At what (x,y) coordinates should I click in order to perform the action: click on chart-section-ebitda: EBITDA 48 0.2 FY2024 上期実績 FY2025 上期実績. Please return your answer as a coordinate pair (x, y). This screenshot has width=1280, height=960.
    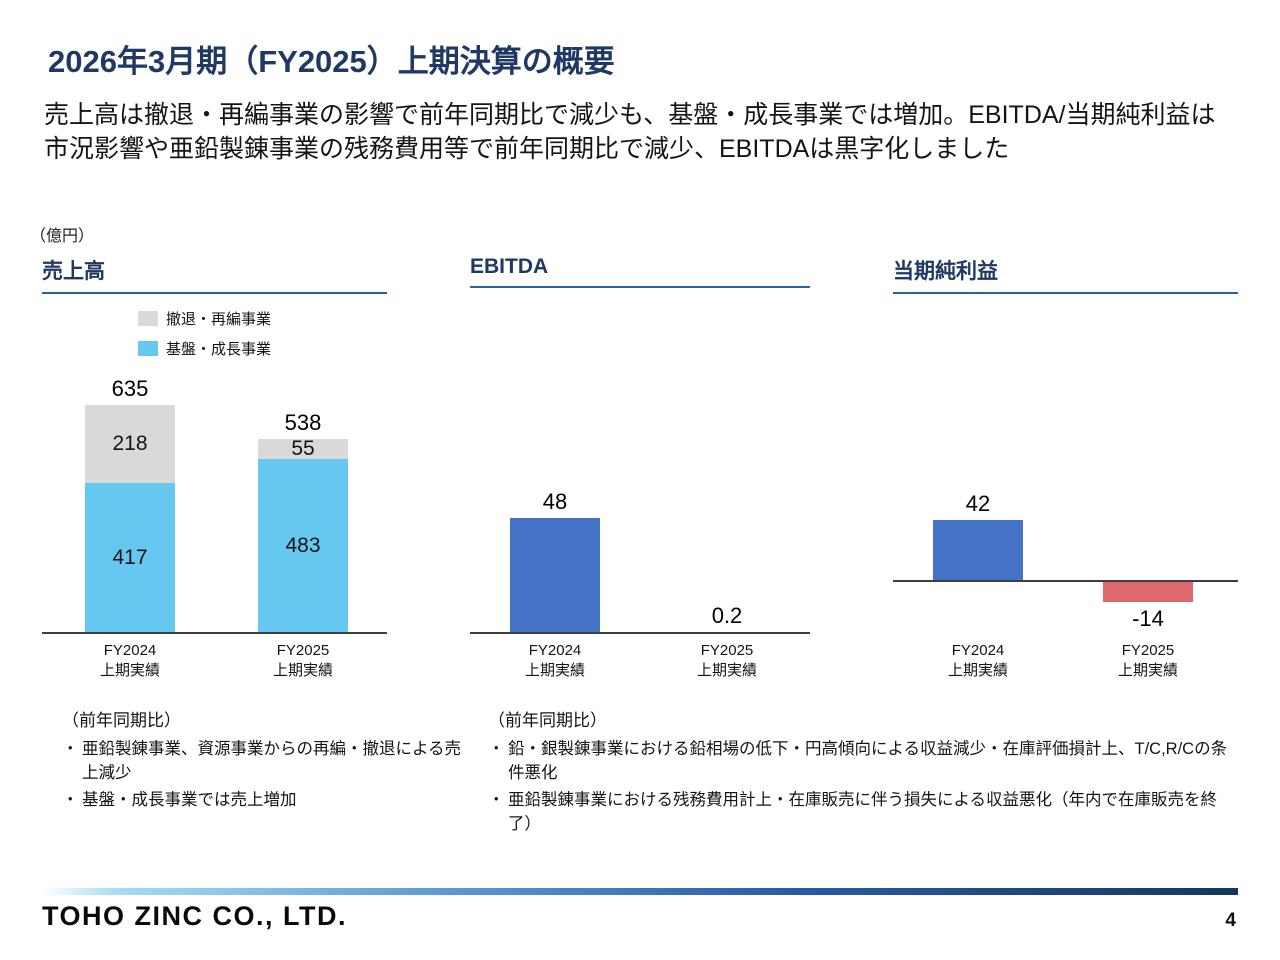
    Looking at the image, I should click on (640, 470).